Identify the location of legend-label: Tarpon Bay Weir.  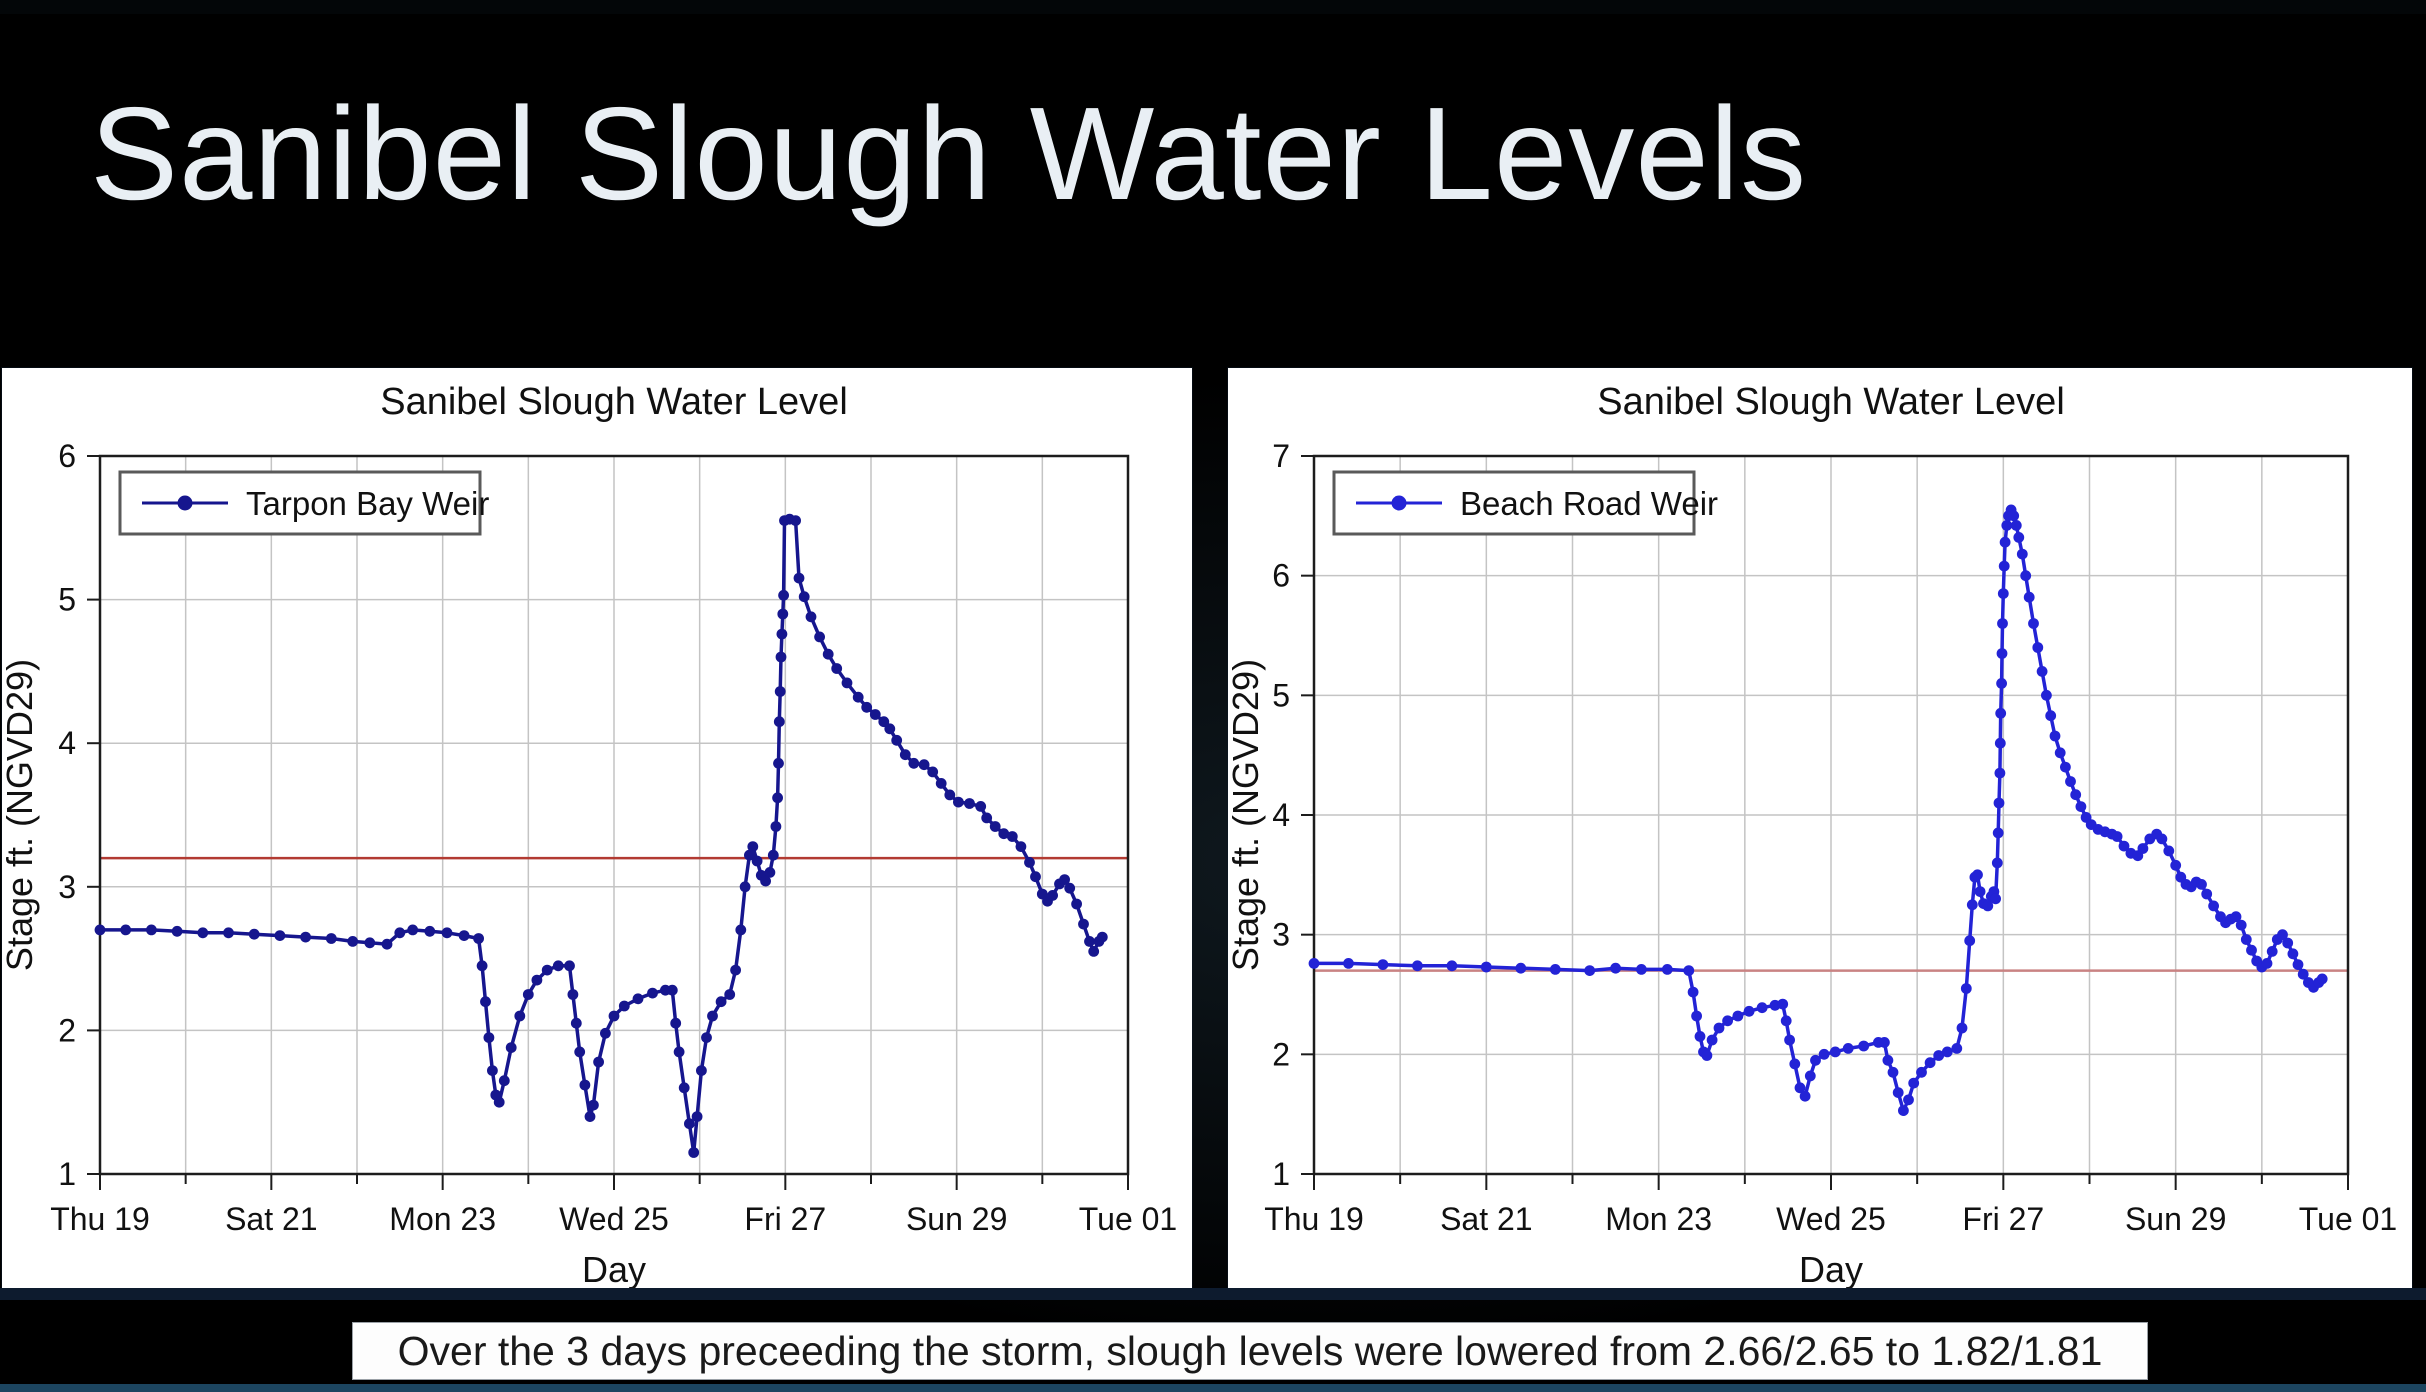
(367, 503).